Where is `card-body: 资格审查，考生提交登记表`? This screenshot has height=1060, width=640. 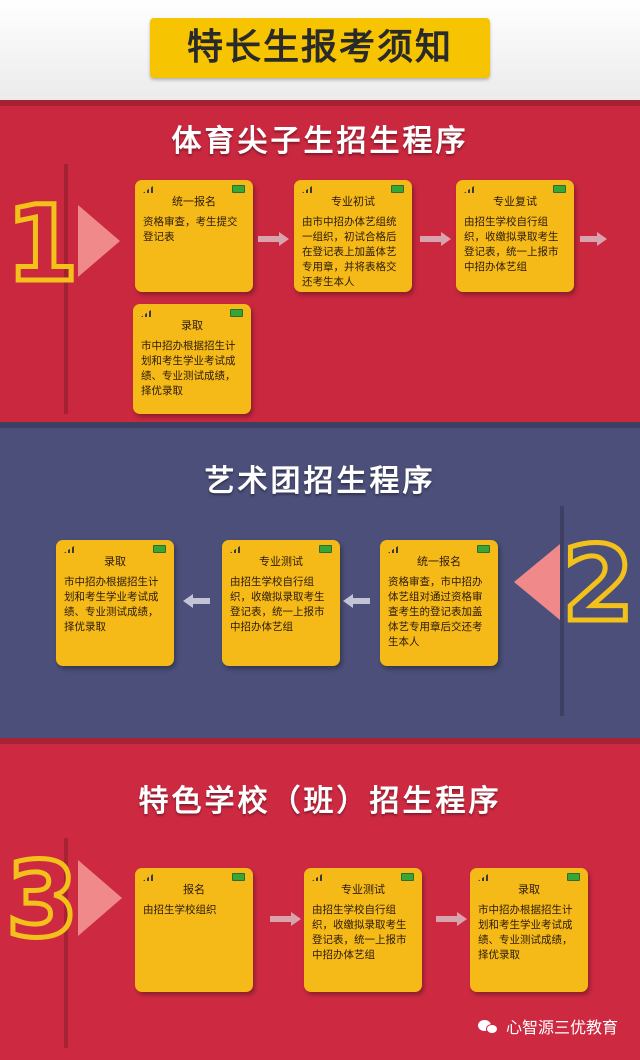 card-body: 资格审查，考生提交登记表 is located at coordinates (190, 229).